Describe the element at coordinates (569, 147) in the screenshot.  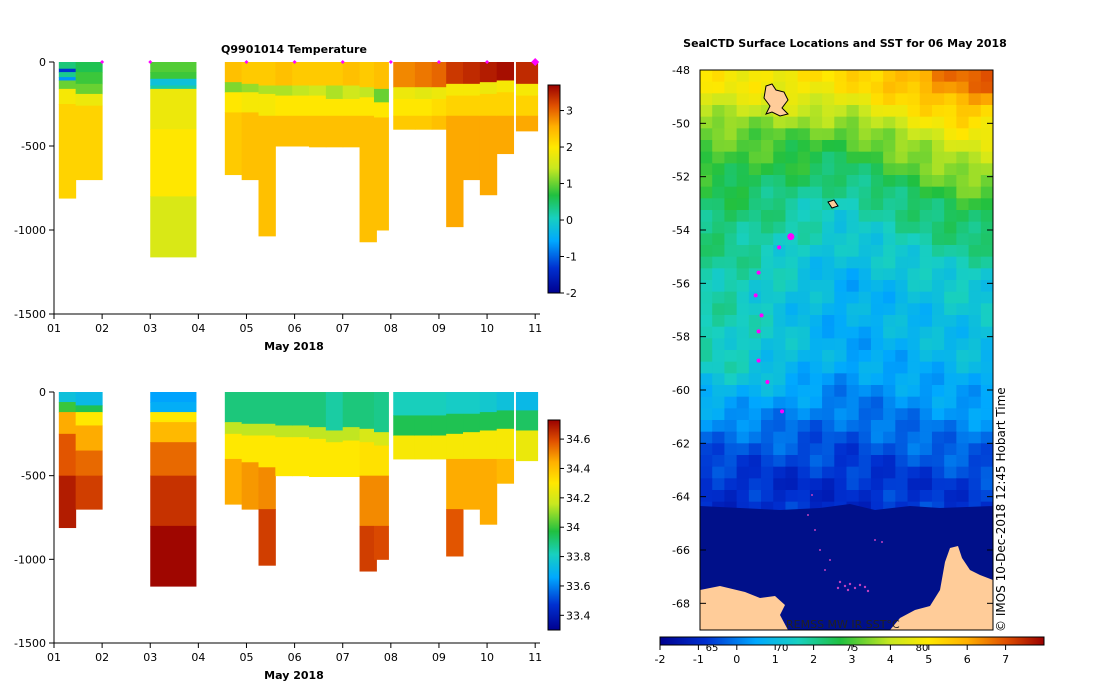
I see `colorbar-tick-label: 2` at that location.